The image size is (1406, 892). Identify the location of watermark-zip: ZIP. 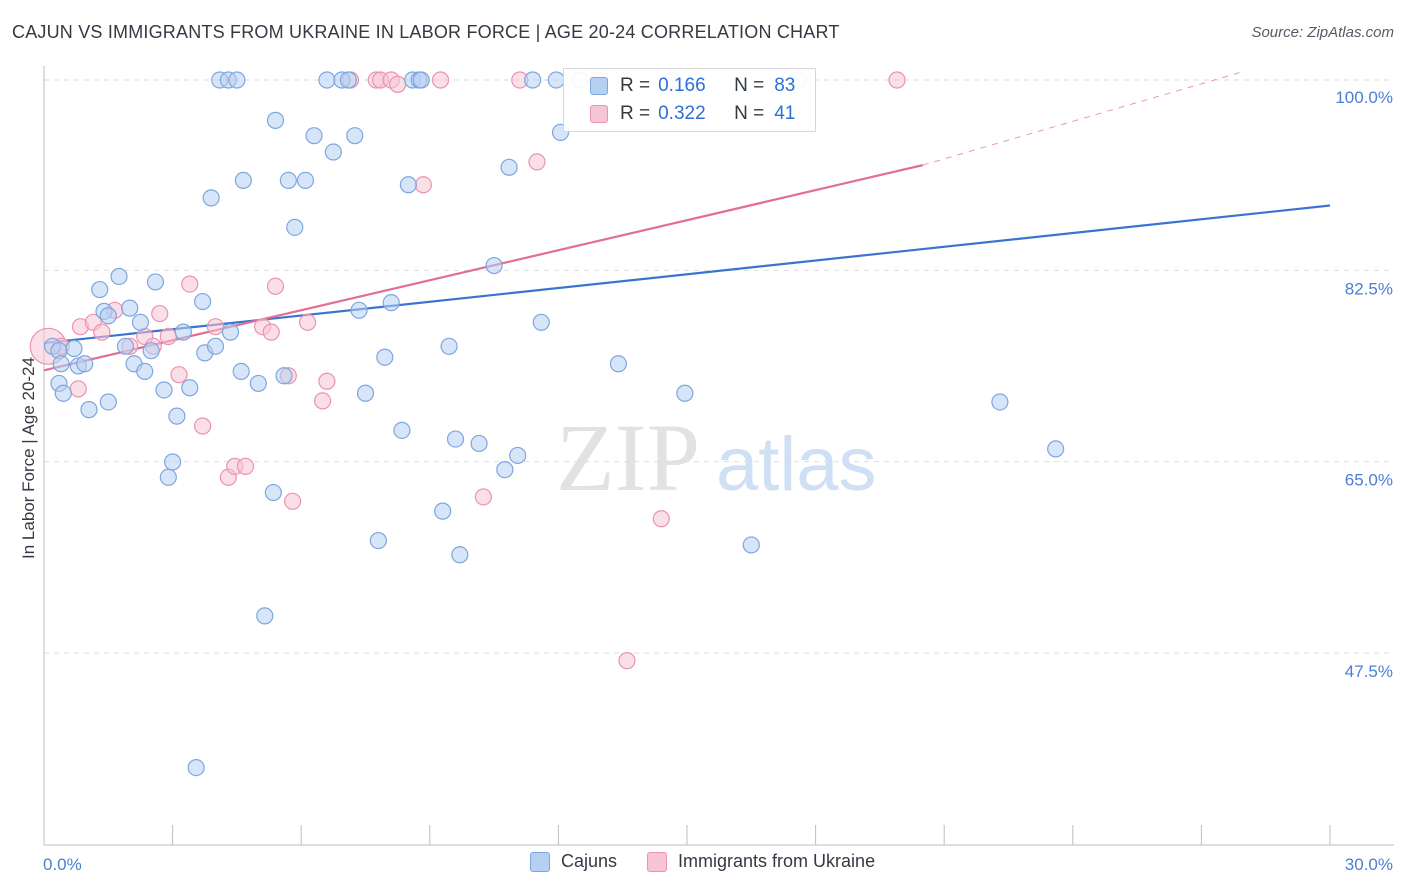
(628, 457).